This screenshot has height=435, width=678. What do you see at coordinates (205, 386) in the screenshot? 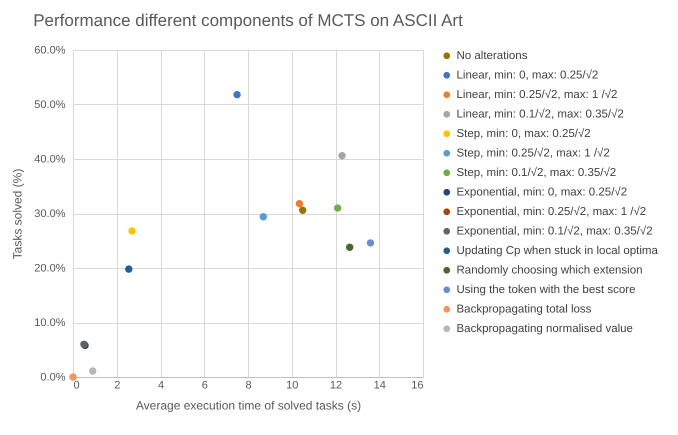
I see `x-tick-label: 6` at bounding box center [205, 386].